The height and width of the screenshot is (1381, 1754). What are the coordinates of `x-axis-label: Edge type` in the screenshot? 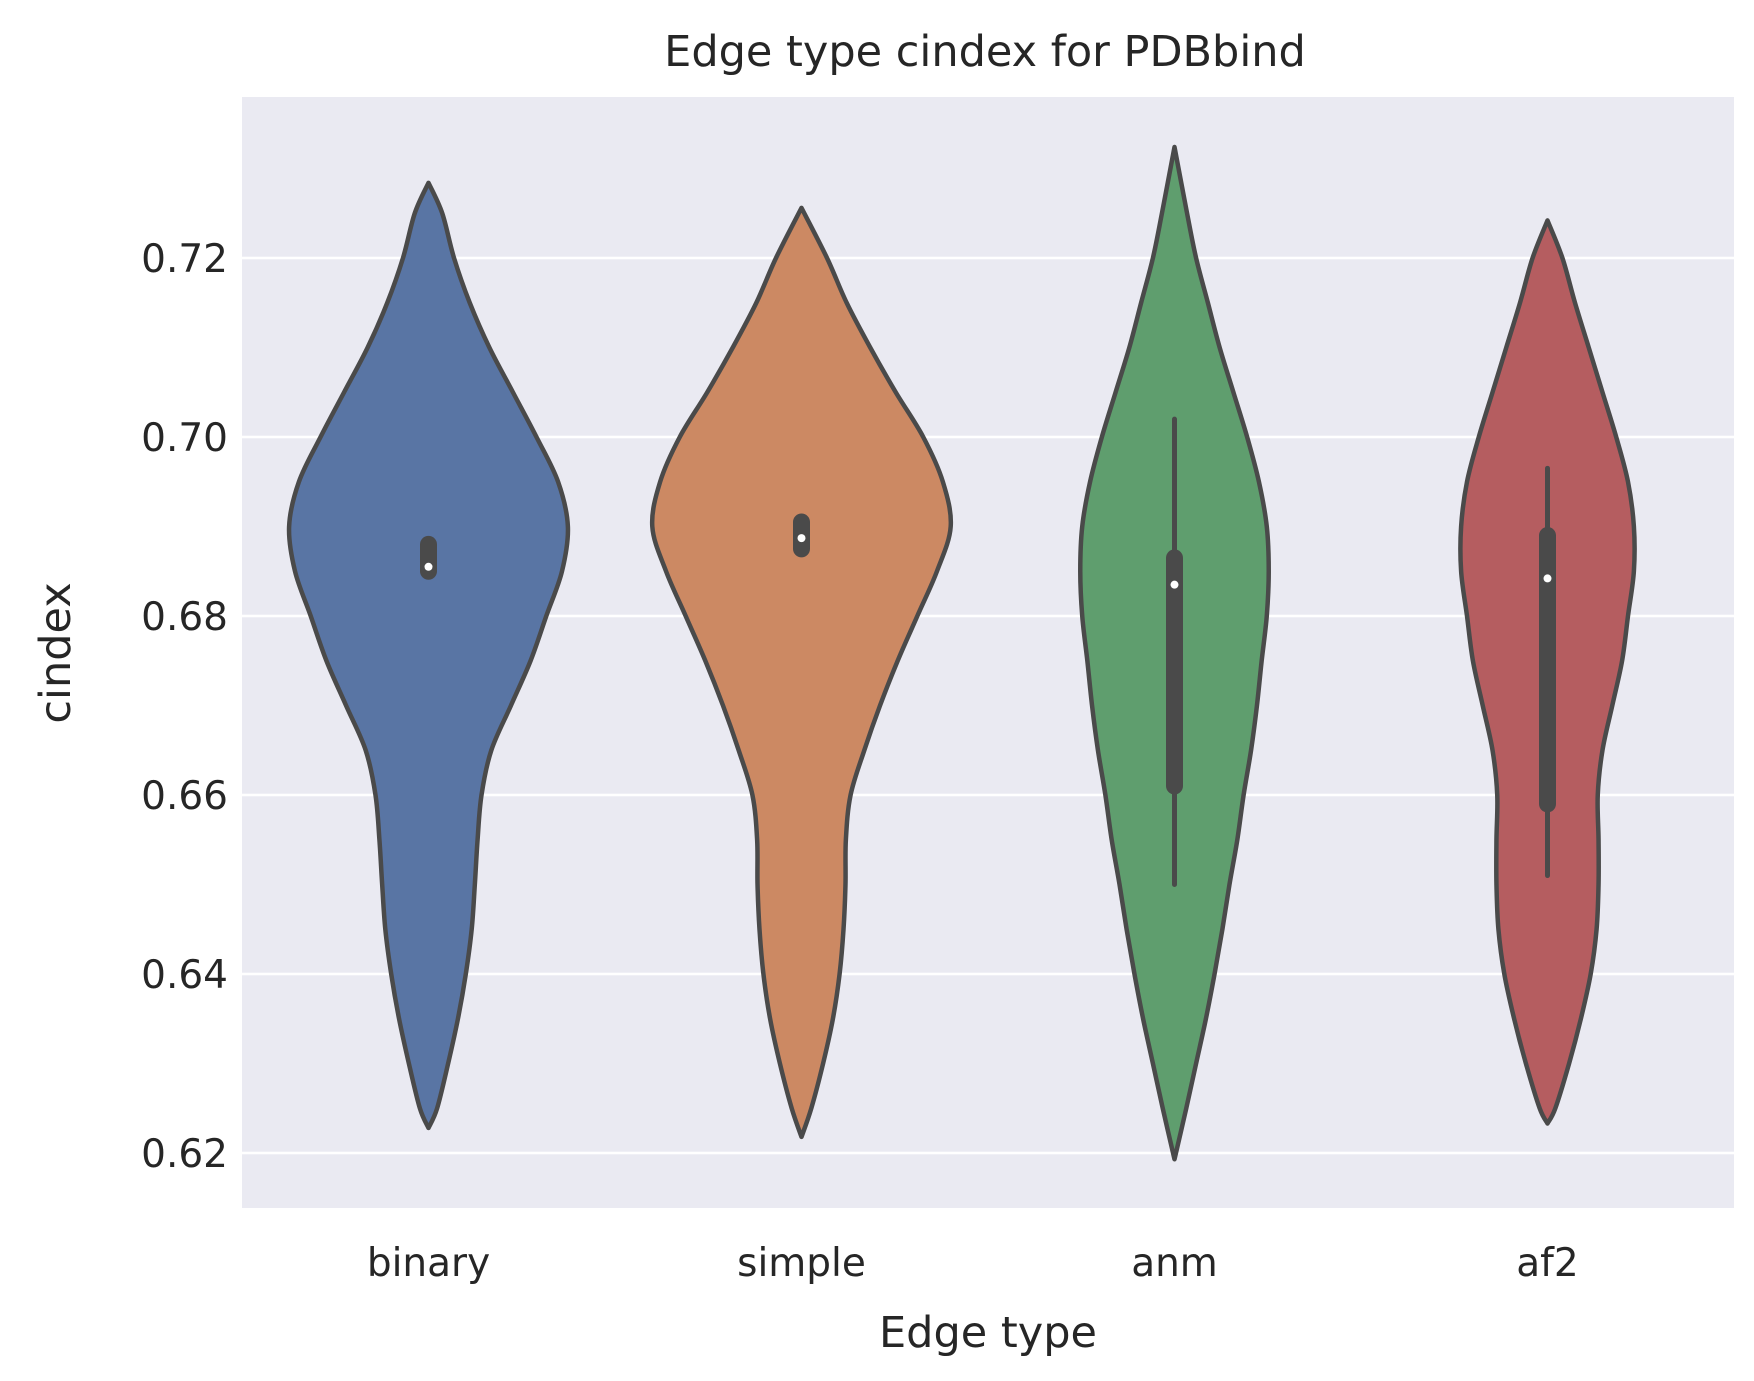 It's located at (988, 1333).